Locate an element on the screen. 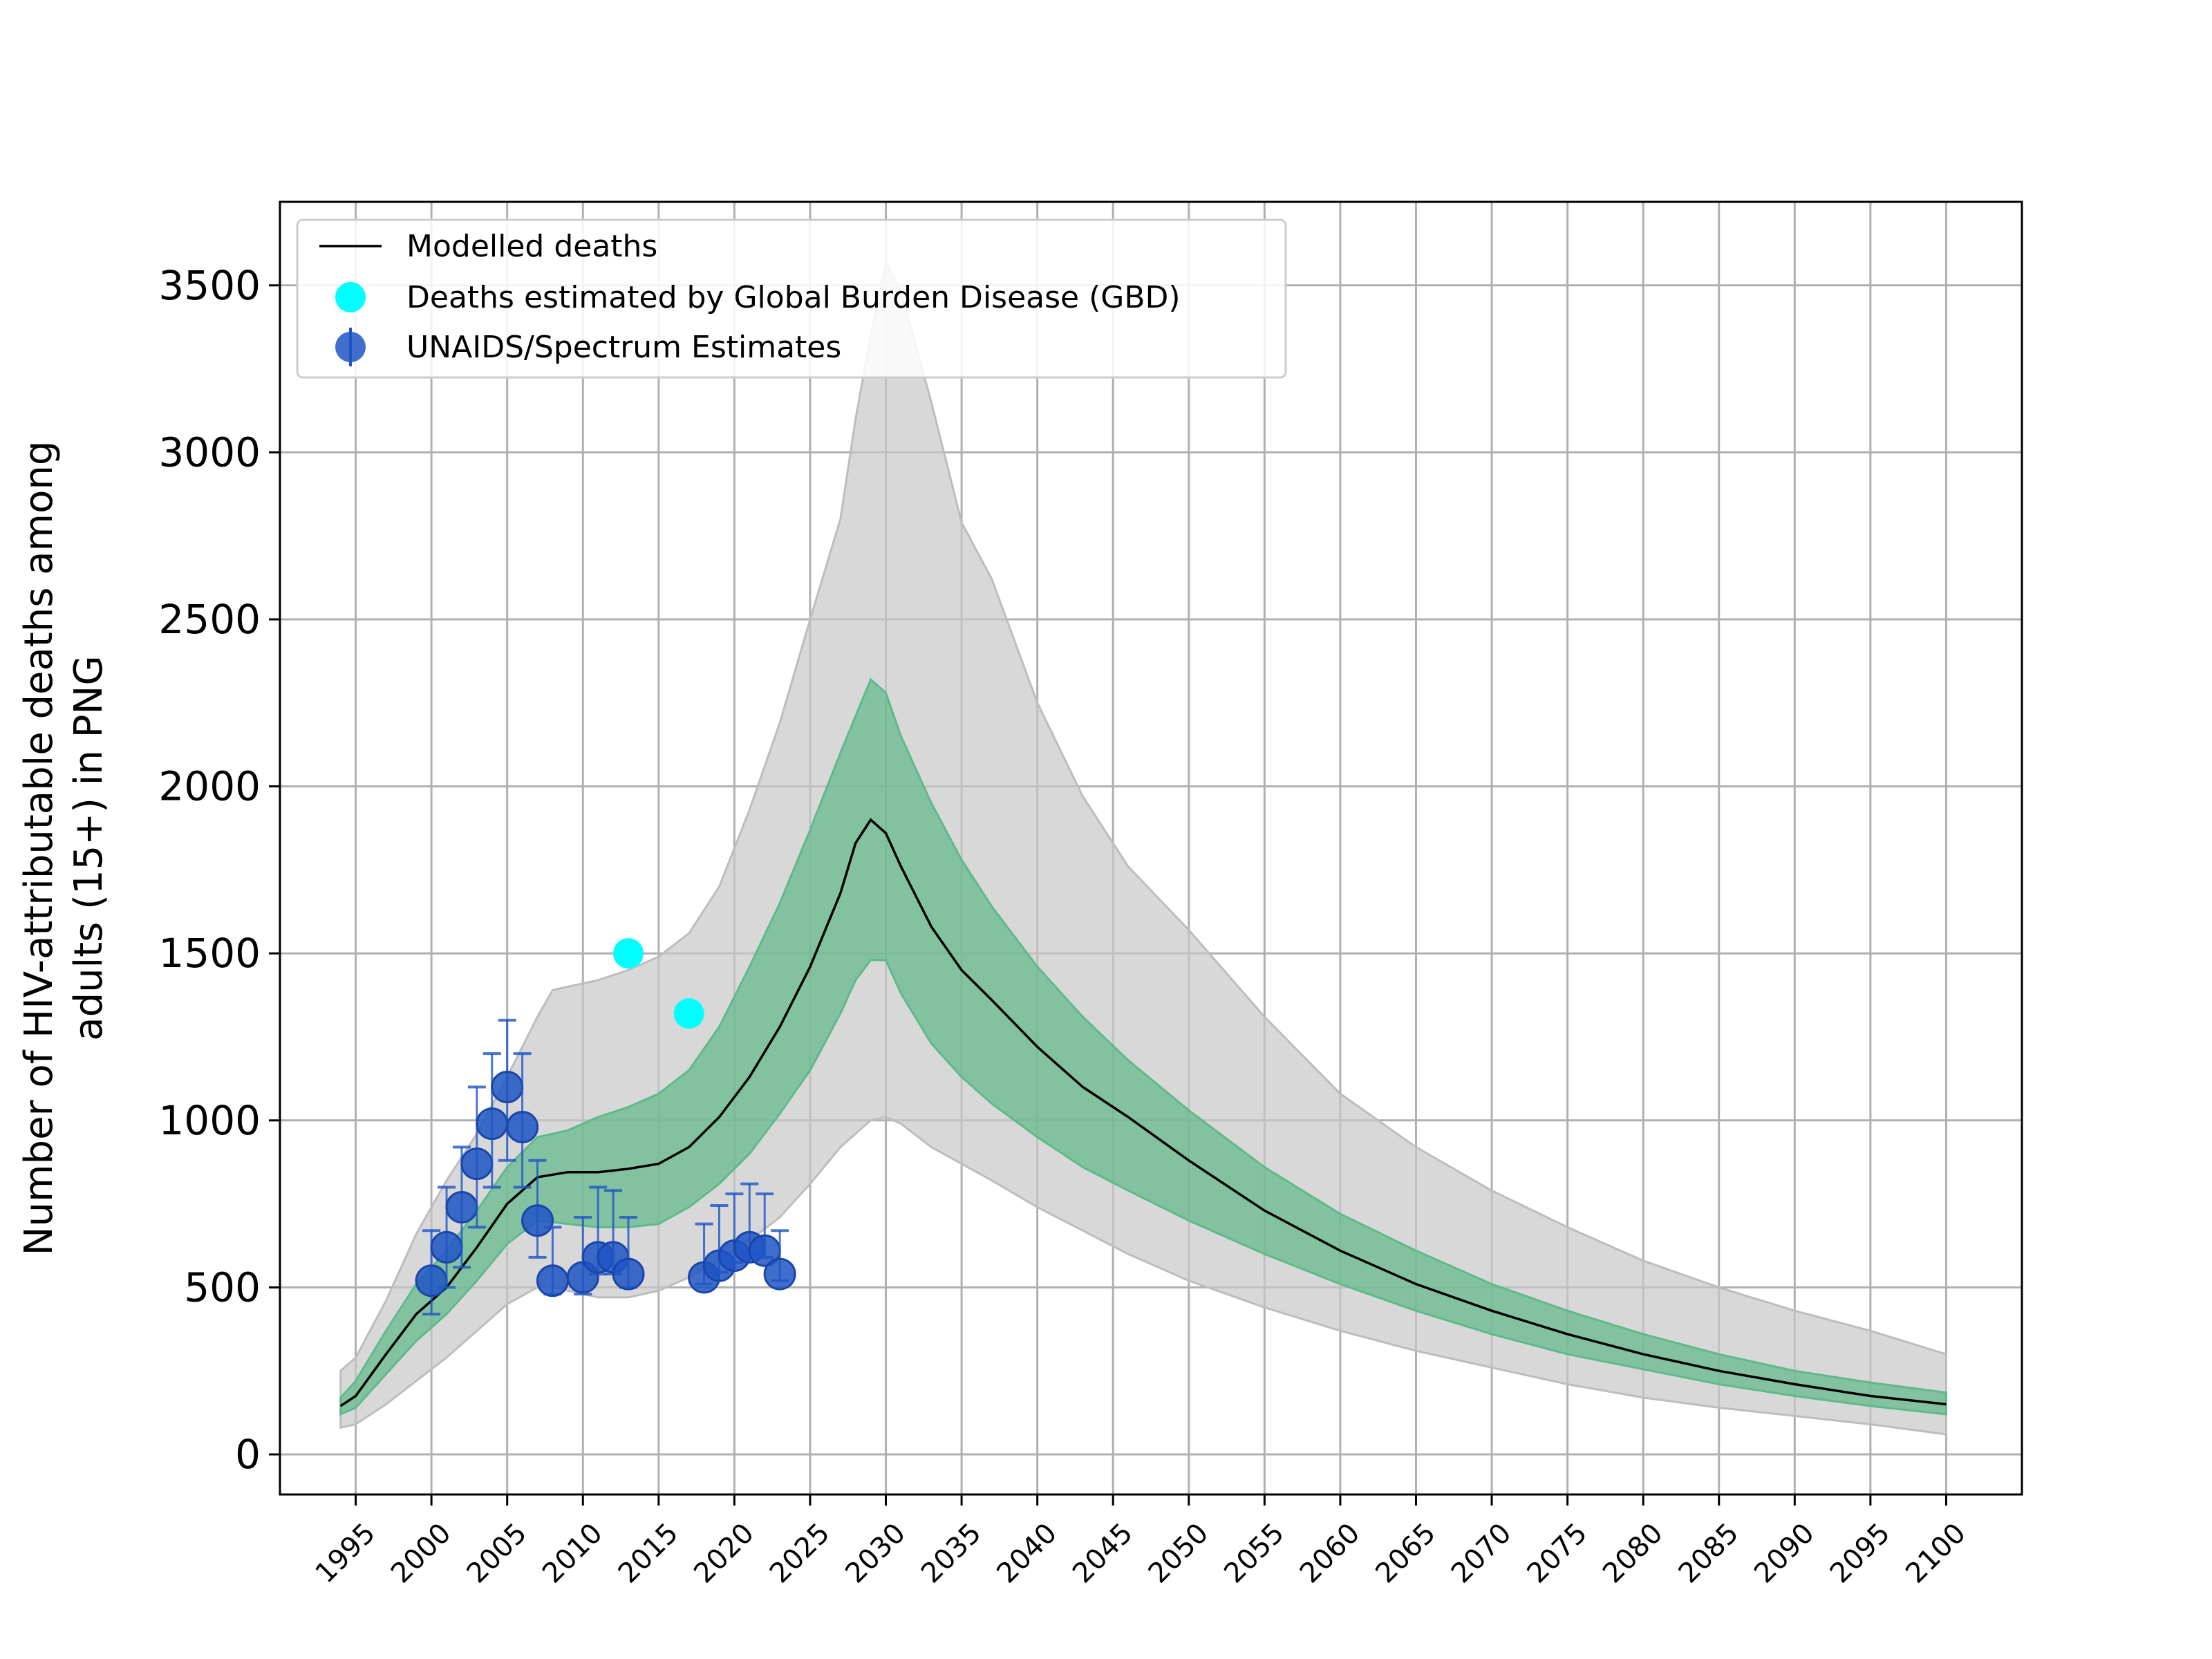 The height and width of the screenshot is (1659, 2212). x-tick-label: 2075 is located at coordinates (1558, 1554).